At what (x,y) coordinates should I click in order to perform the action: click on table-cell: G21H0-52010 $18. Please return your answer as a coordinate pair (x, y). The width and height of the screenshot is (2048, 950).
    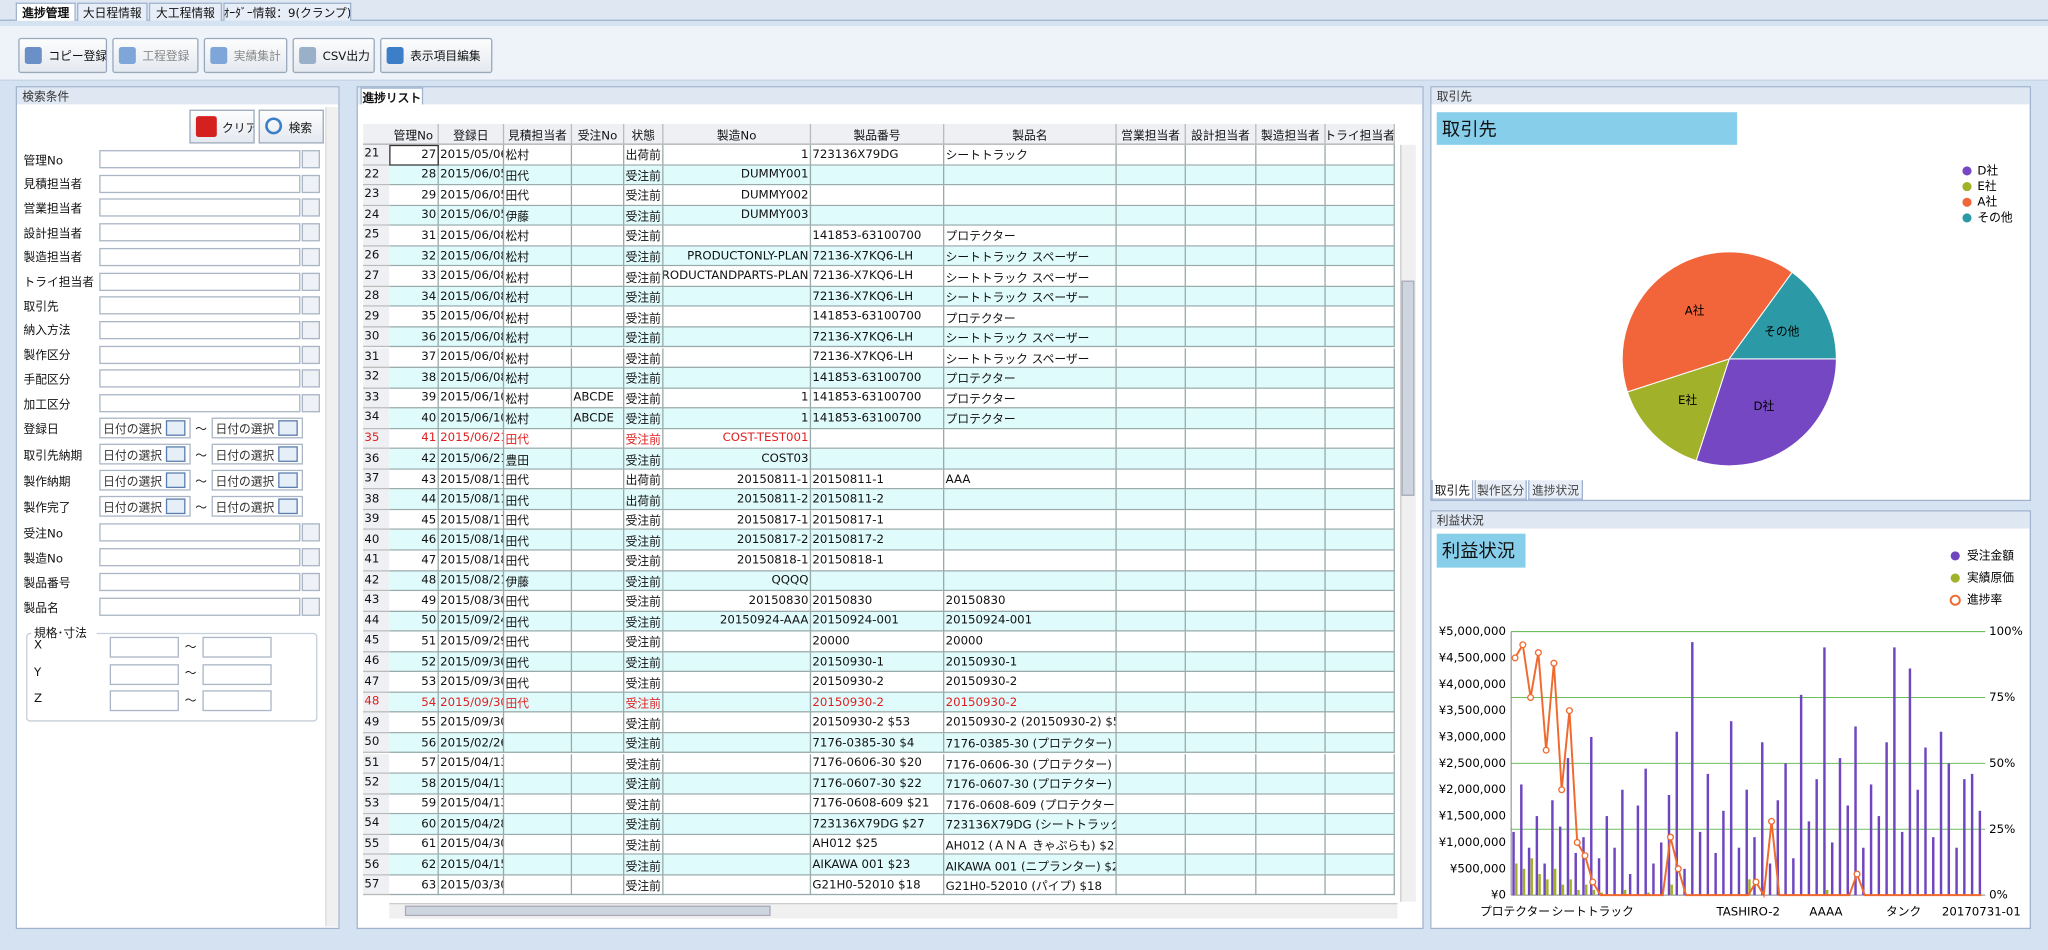
    Looking at the image, I should click on (878, 885).